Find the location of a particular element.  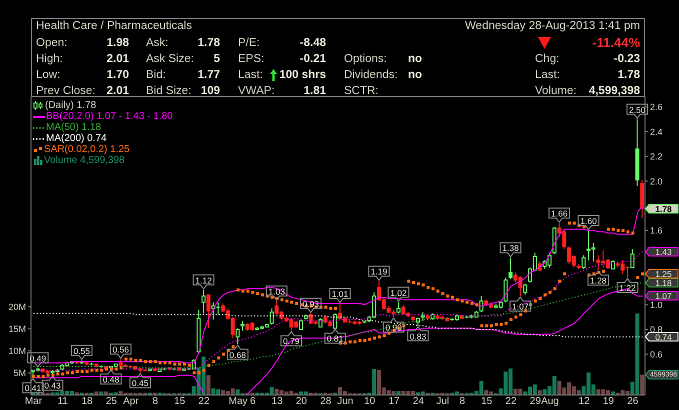

text: MA(50) 1.18 is located at coordinates (74, 127).